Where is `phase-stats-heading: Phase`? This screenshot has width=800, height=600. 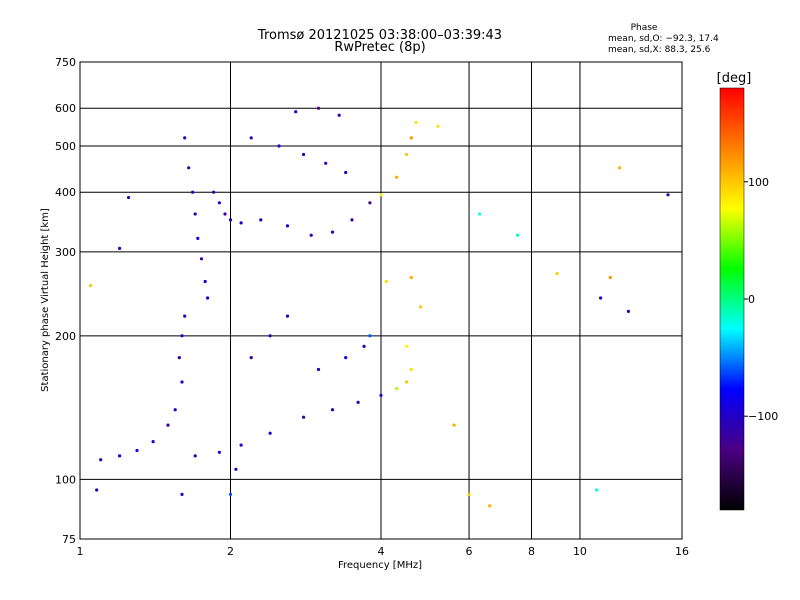 phase-stats-heading: Phase is located at coordinates (644, 28).